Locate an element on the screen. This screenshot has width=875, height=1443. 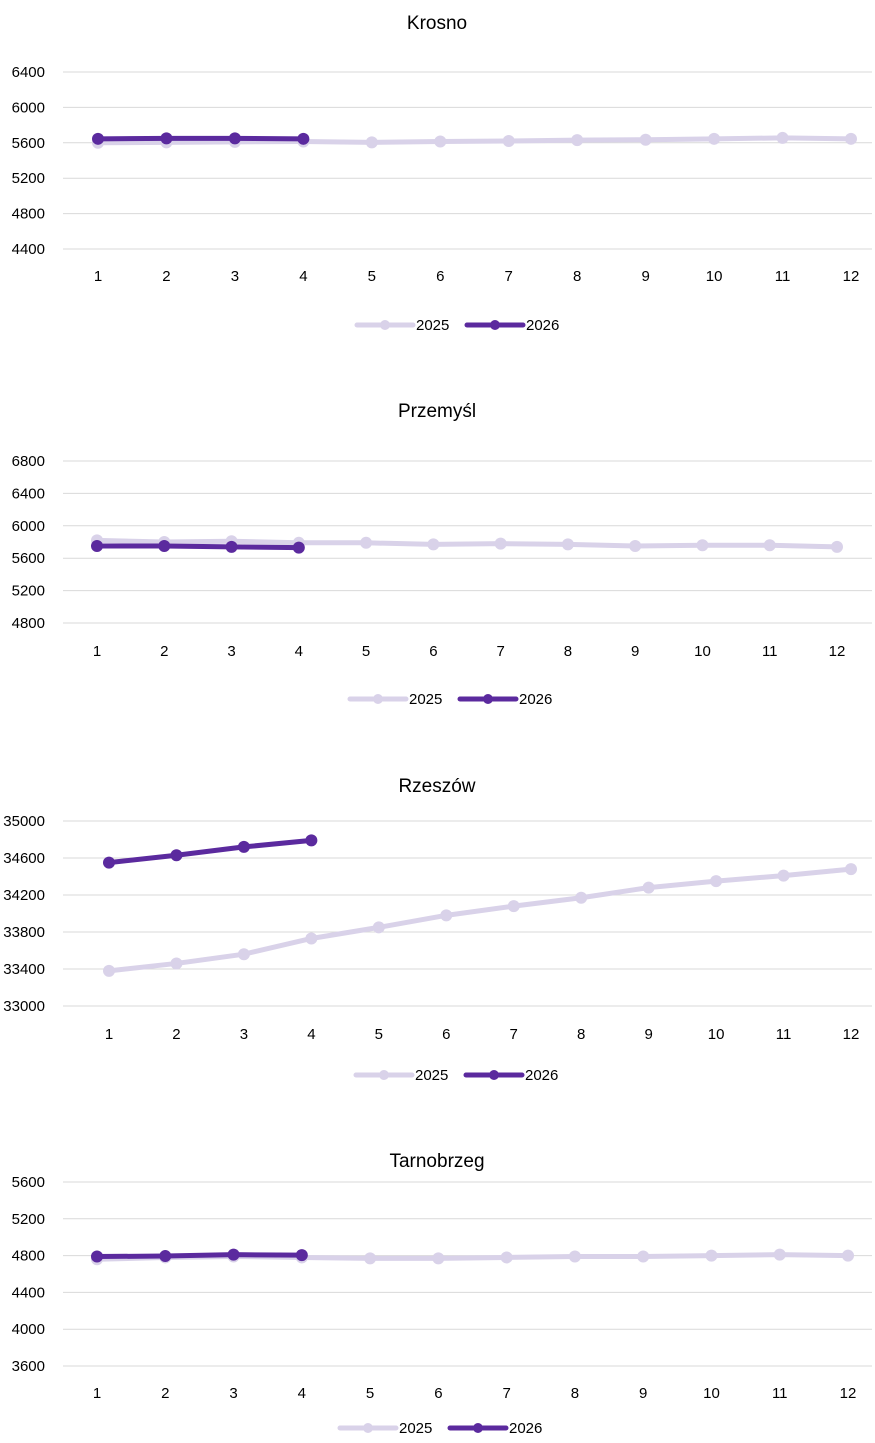
chart-title: Rzeszów is located at coordinates (436, 786).